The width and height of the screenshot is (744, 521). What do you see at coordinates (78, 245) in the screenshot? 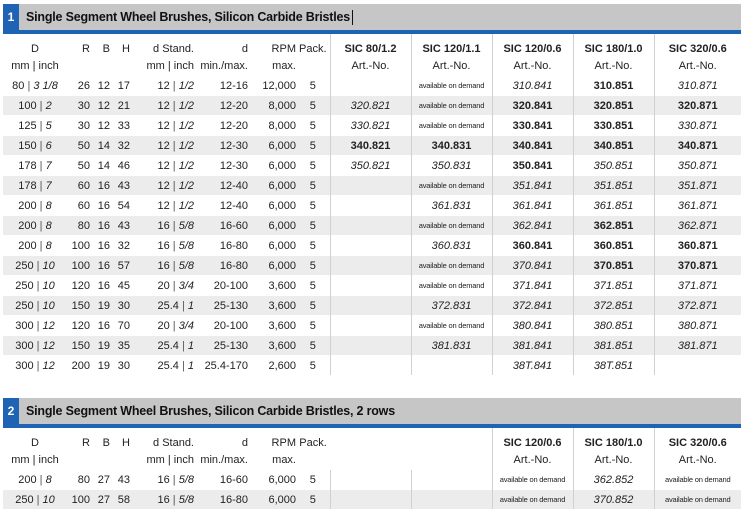
I see `r-value: 100` at bounding box center [78, 245].